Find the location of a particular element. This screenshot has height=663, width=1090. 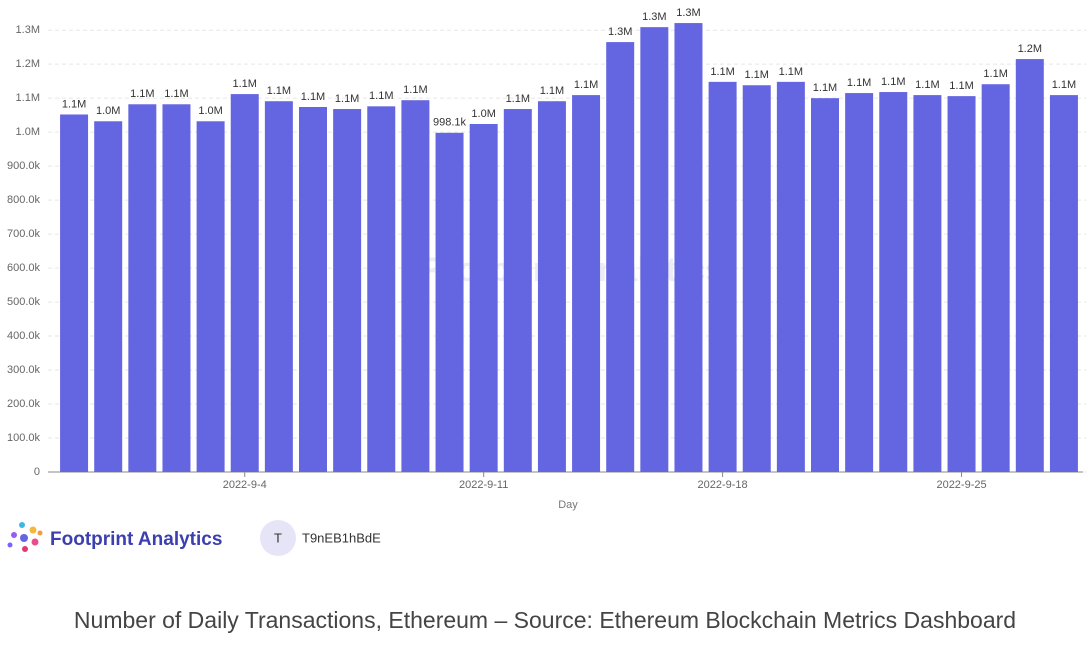

y-tick-label: 900.0k is located at coordinates (24, 166).